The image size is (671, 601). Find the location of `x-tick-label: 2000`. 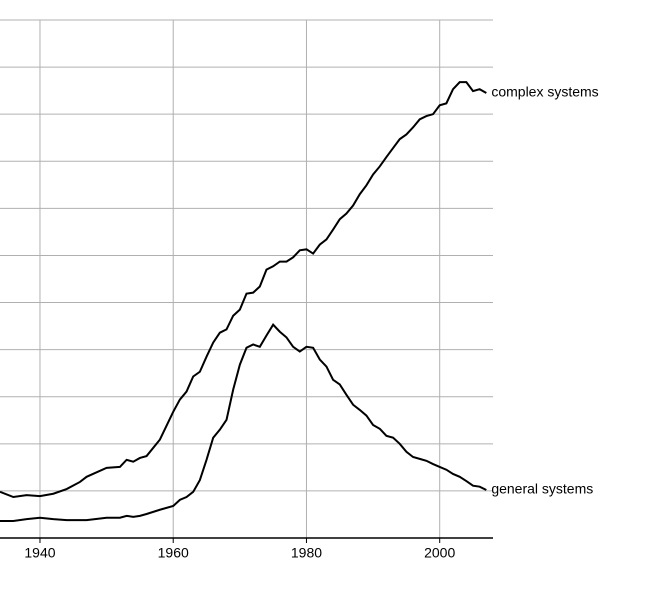

x-tick-label: 2000 is located at coordinates (439, 553).